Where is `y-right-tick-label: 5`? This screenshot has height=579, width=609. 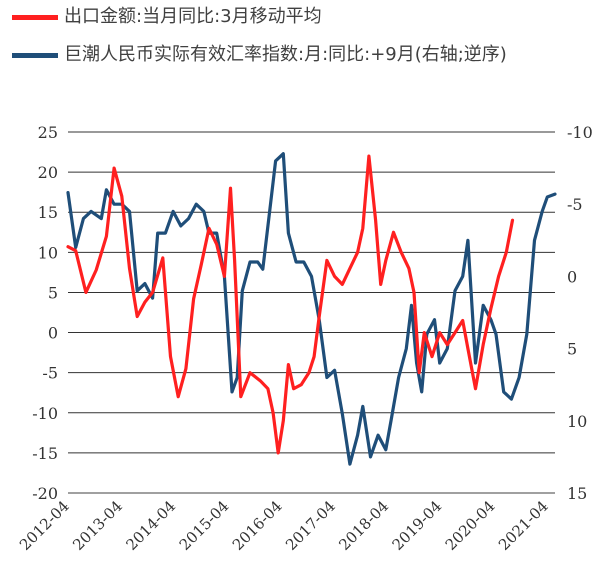
y-right-tick-label: 5 is located at coordinates (572, 349).